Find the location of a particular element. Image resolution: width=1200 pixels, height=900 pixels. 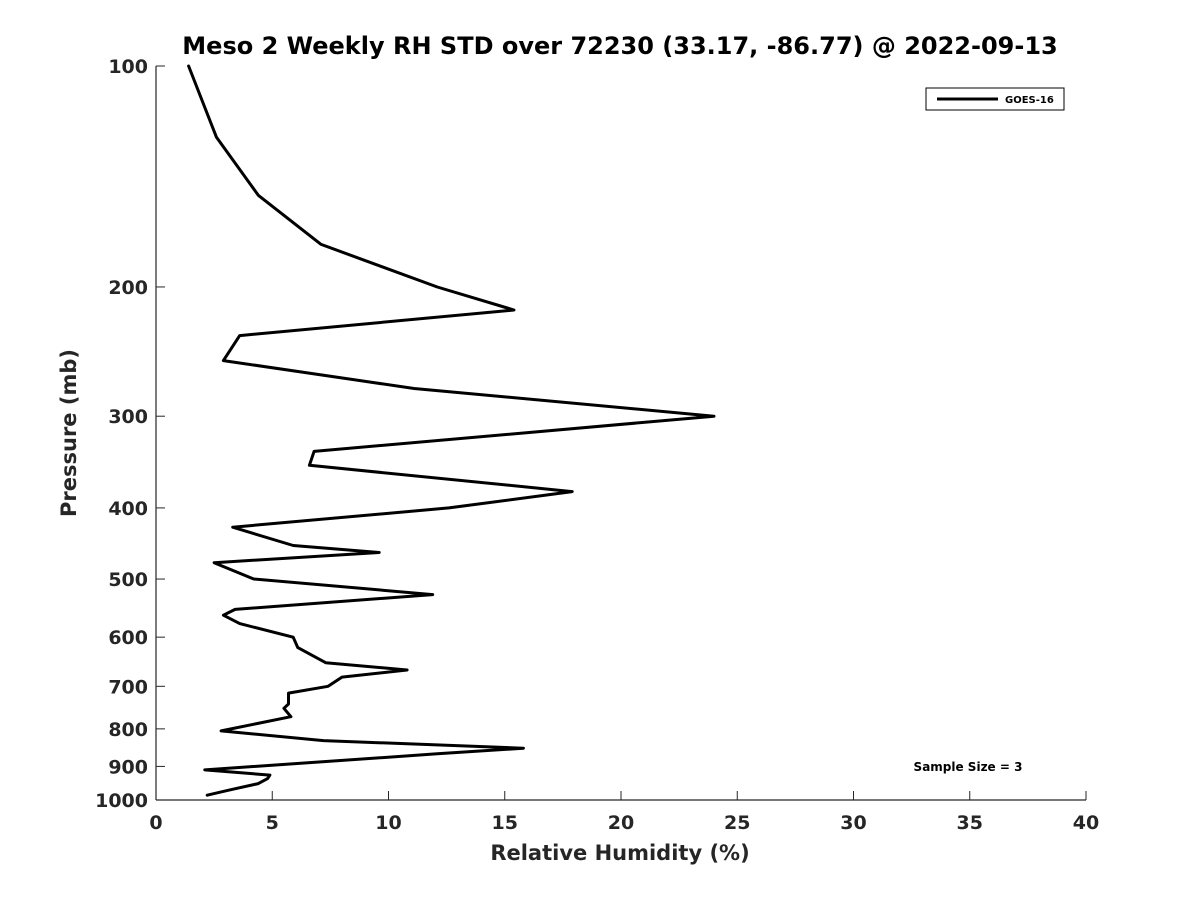

x-tick-label: 35 is located at coordinates (970, 823).